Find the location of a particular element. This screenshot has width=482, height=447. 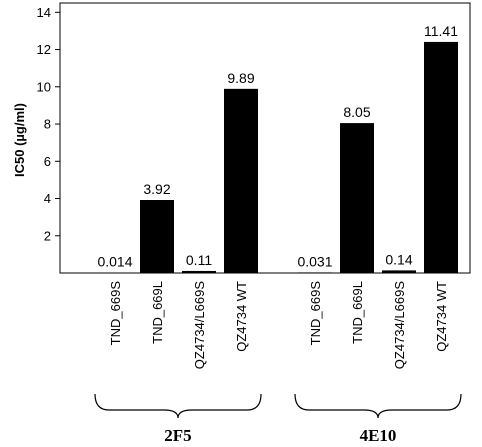

group-label: 2F5 is located at coordinates (177, 435).